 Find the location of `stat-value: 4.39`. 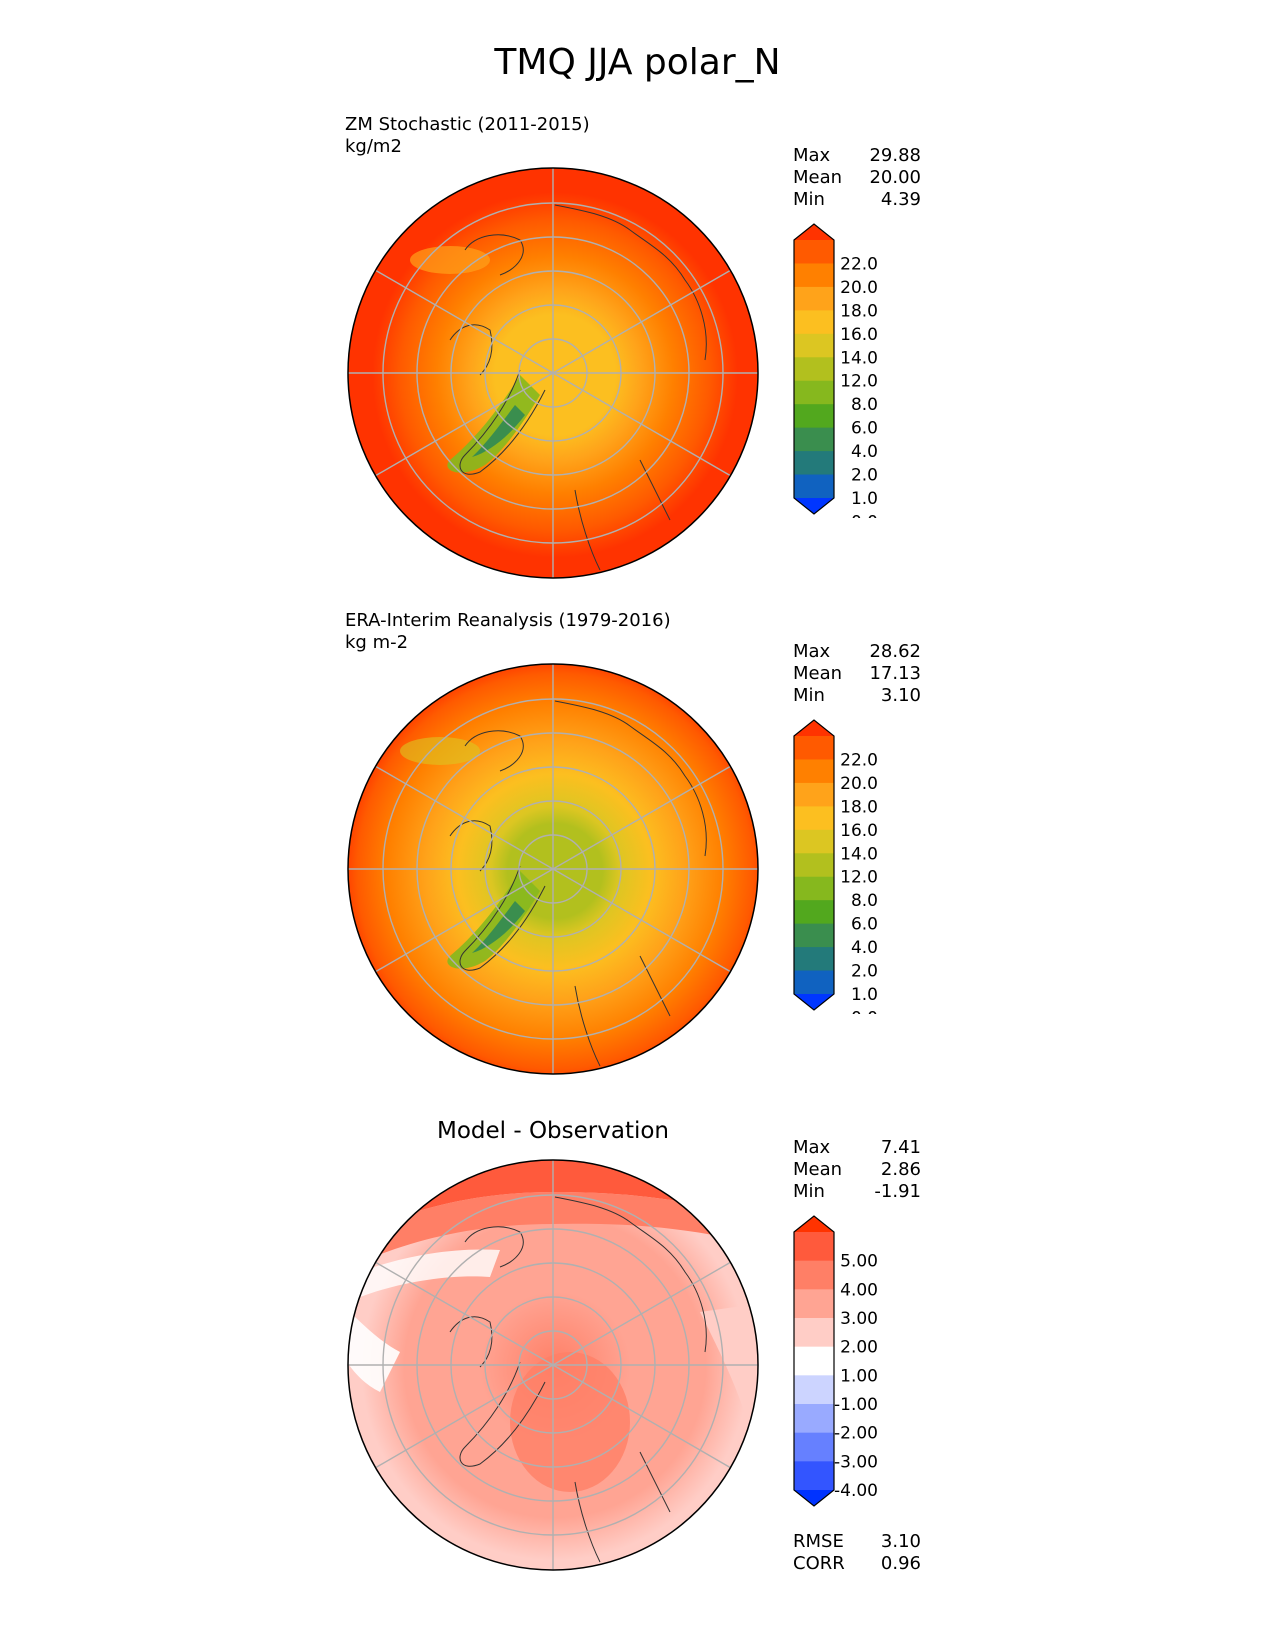

stat-value: 4.39 is located at coordinates (900, 199).